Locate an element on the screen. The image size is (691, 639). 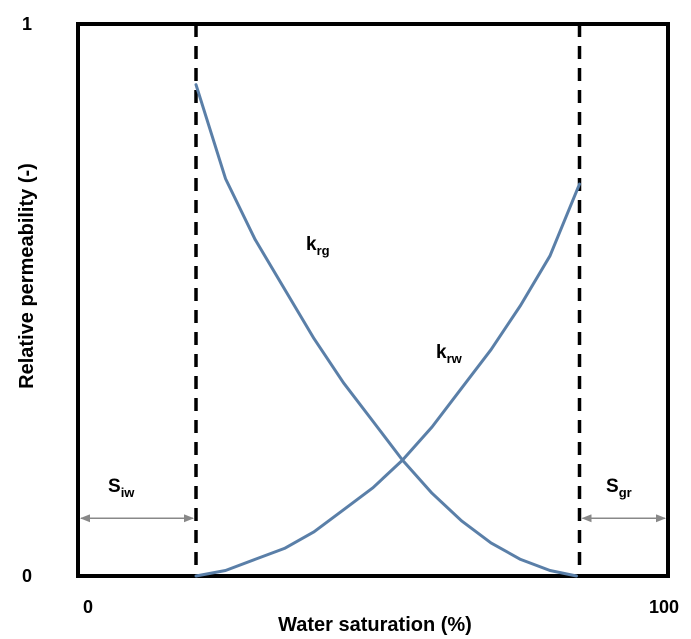
annotation-label-siw: Siw is located at coordinates (121, 488).